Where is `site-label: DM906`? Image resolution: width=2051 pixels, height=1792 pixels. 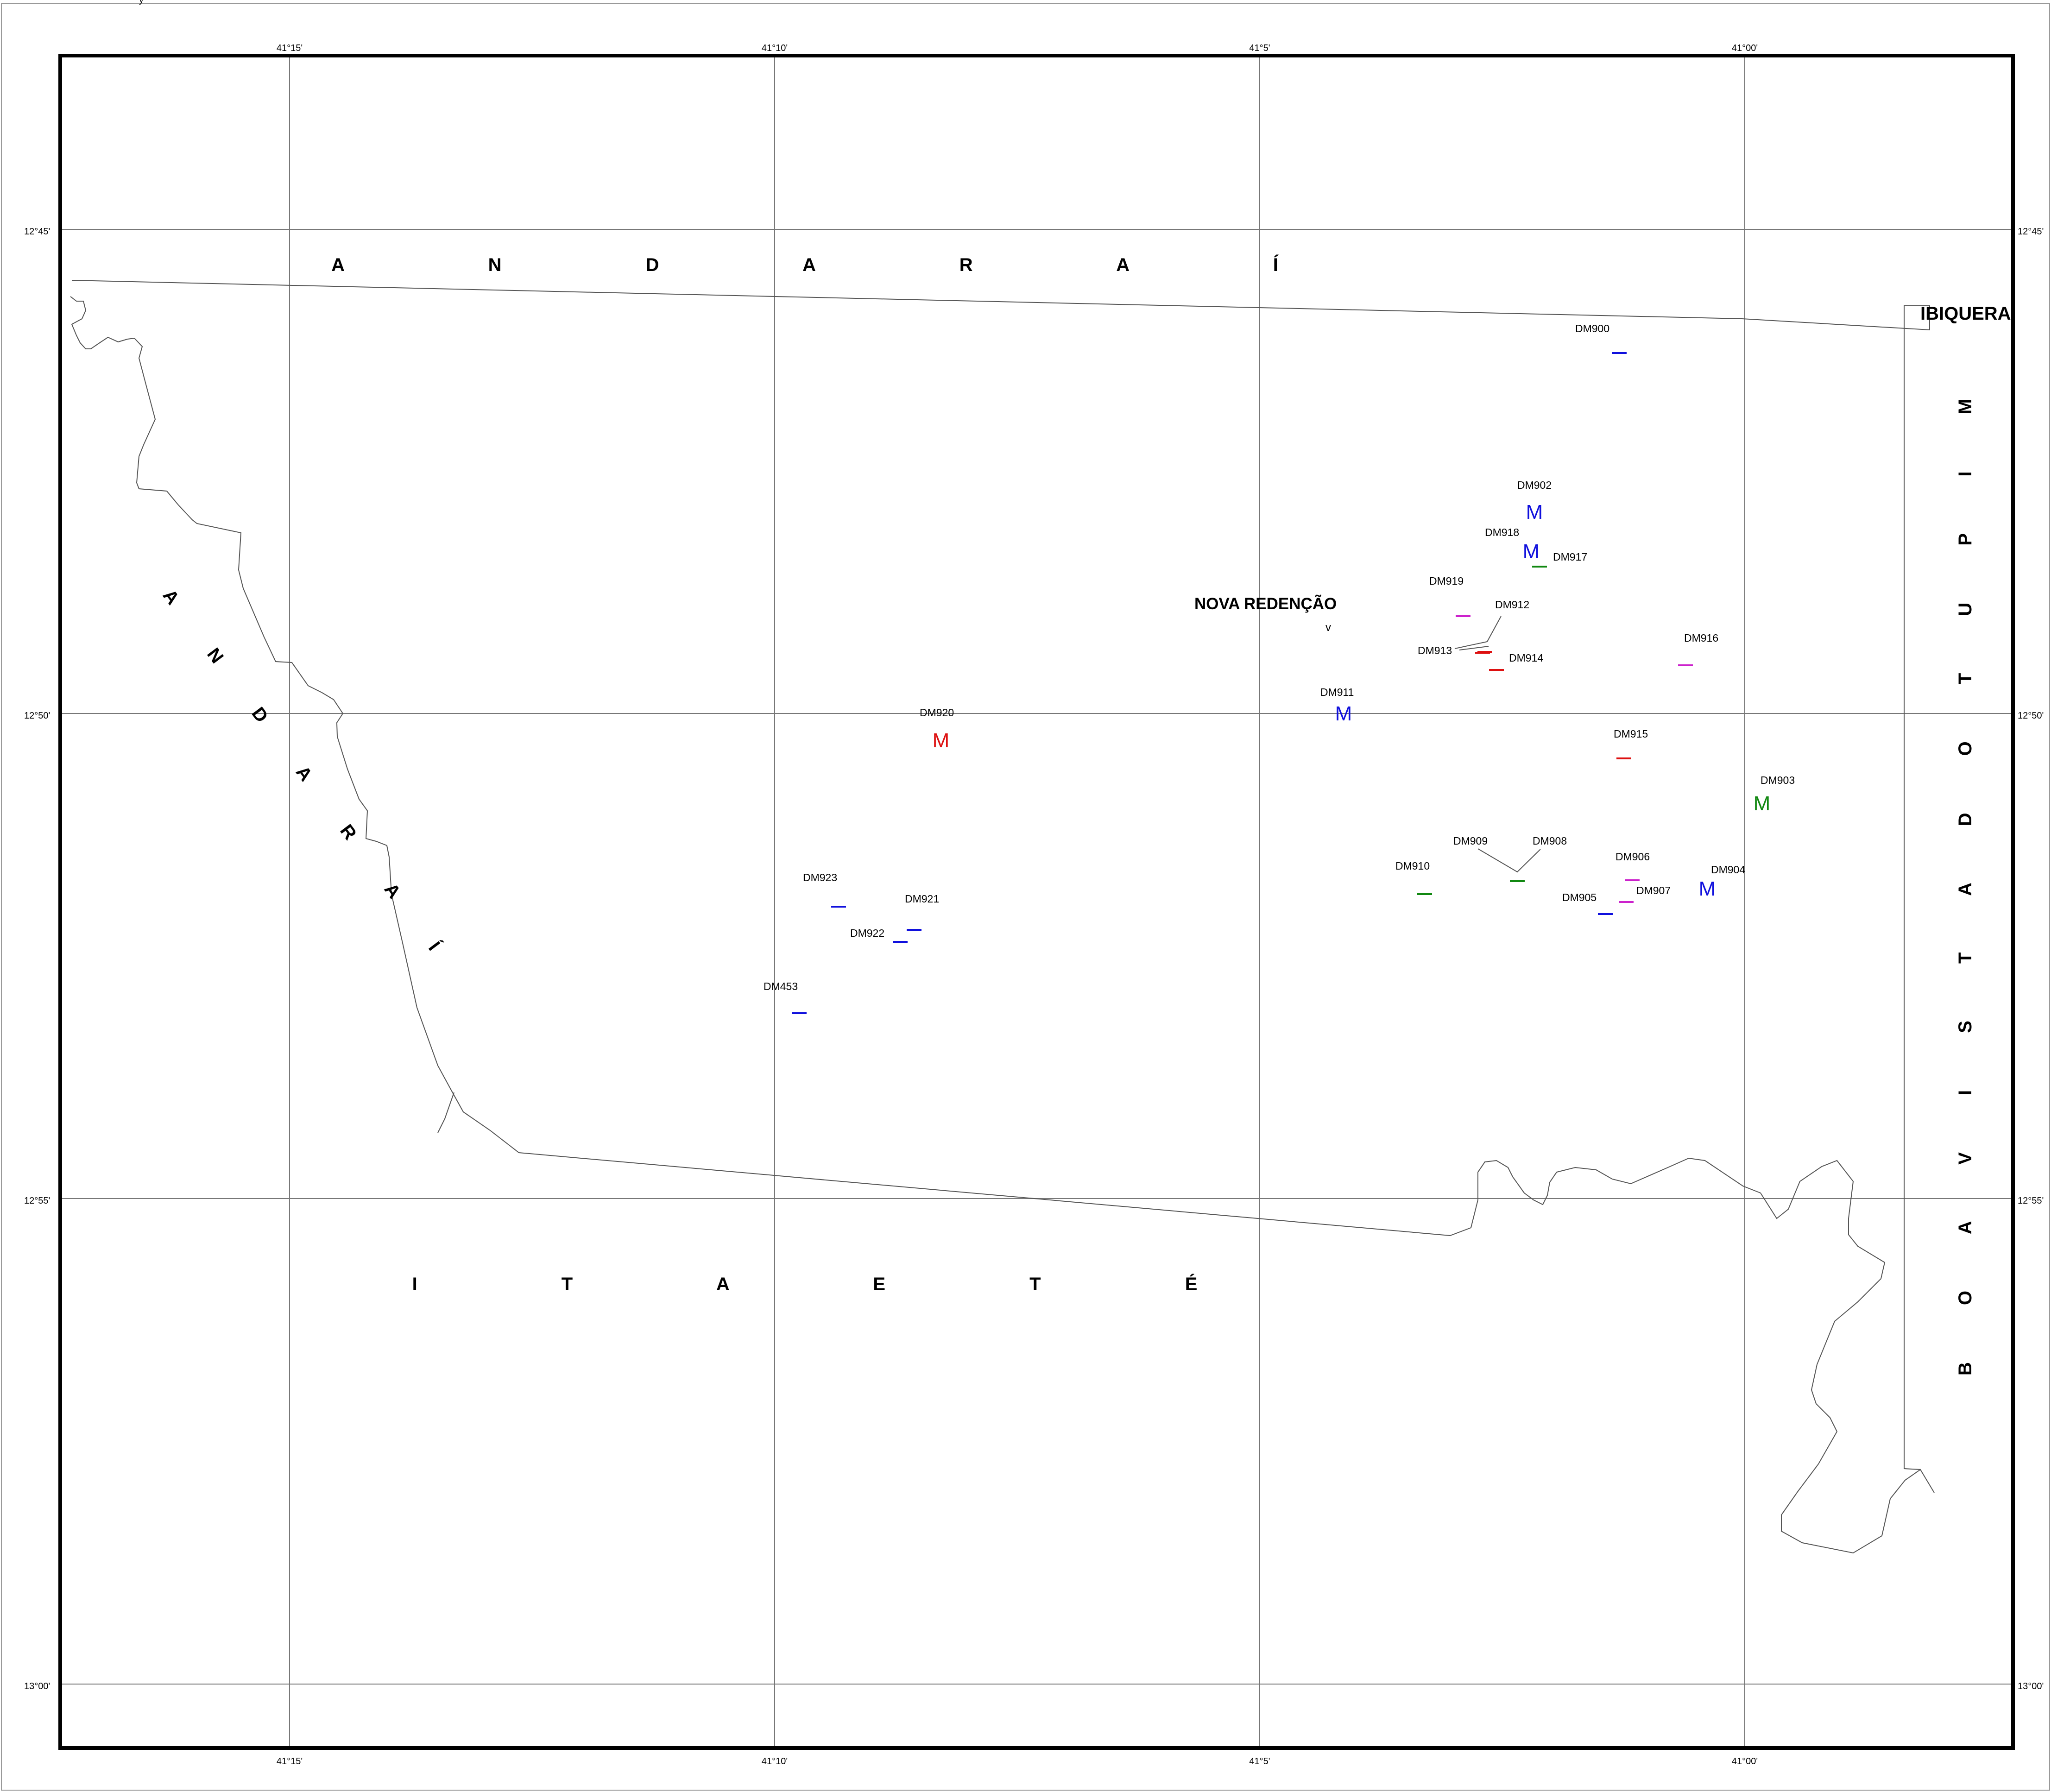 site-label: DM906 is located at coordinates (1633, 857).